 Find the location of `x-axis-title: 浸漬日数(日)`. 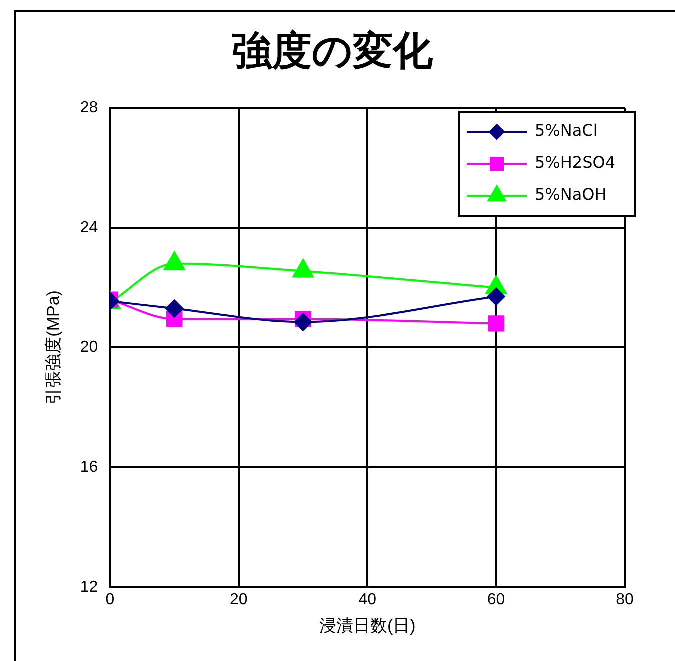

x-axis-title: 浸漬日数(日) is located at coordinates (367, 626).